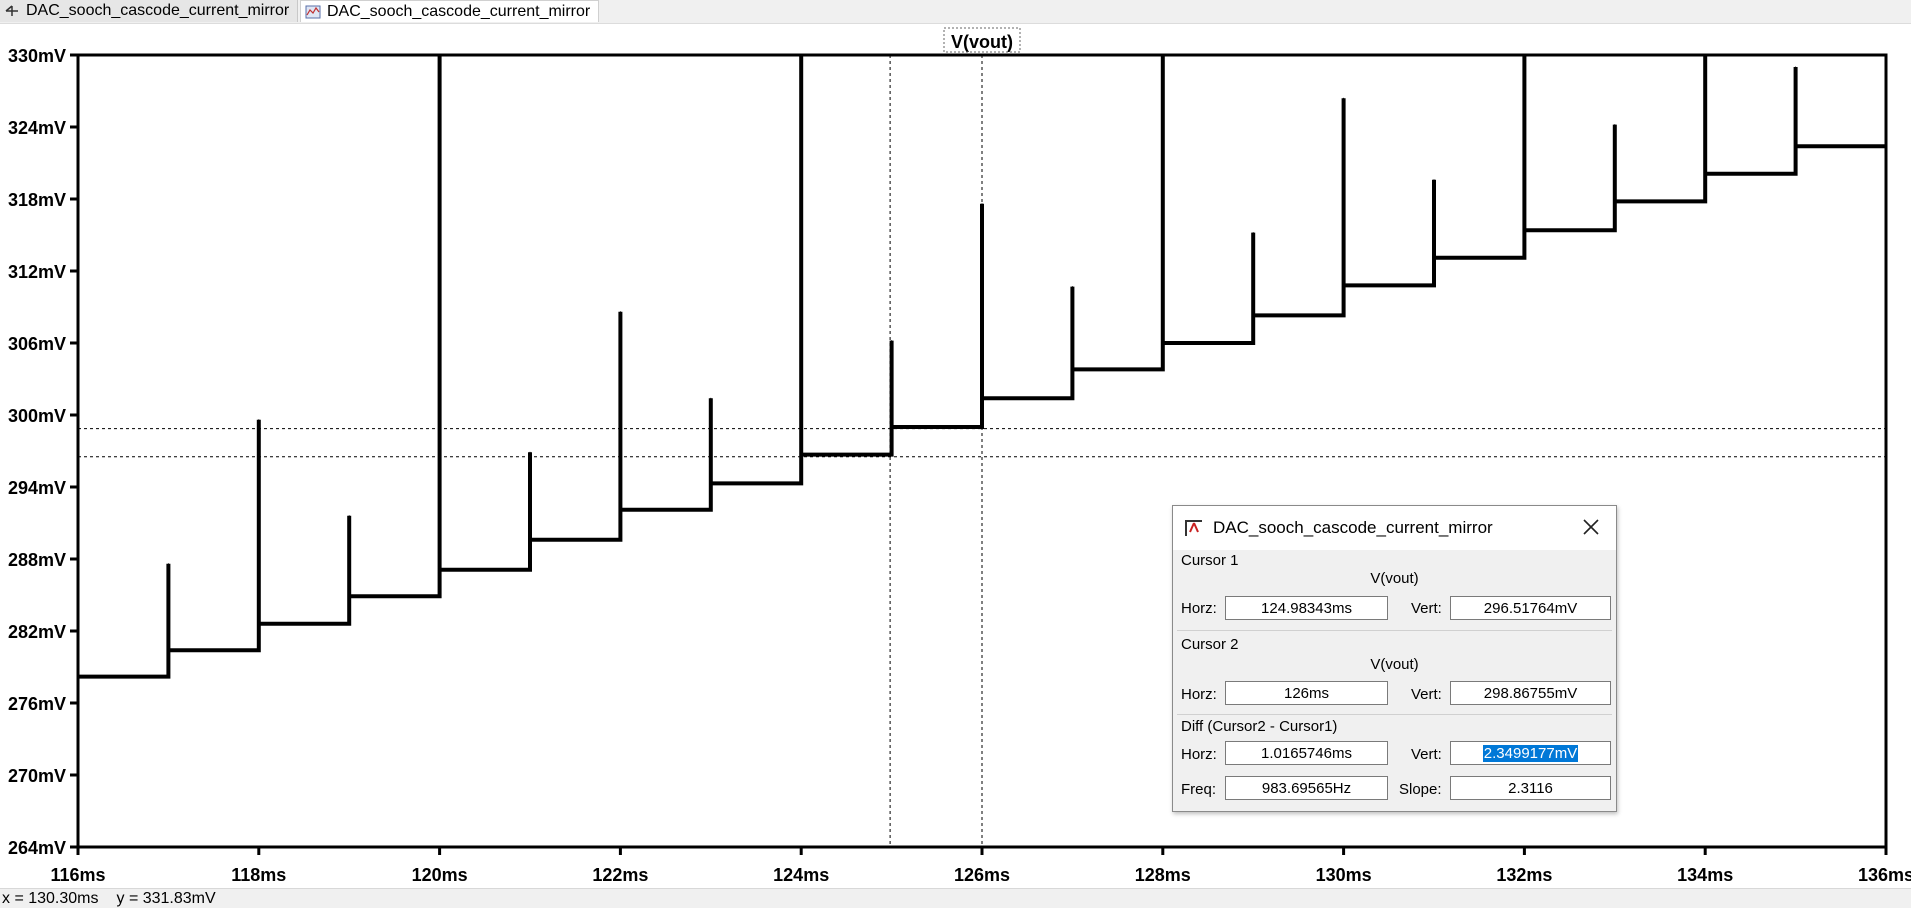 This screenshot has width=1911, height=908. I want to click on cursor1-vert-field: 296.51764mV, so click(1530, 608).